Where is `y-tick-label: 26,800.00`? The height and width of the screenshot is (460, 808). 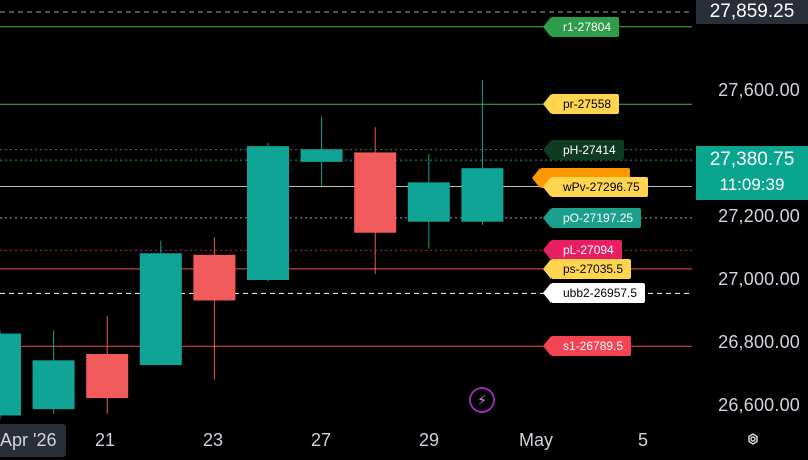
y-tick-label: 26,800.00 is located at coordinates (759, 342).